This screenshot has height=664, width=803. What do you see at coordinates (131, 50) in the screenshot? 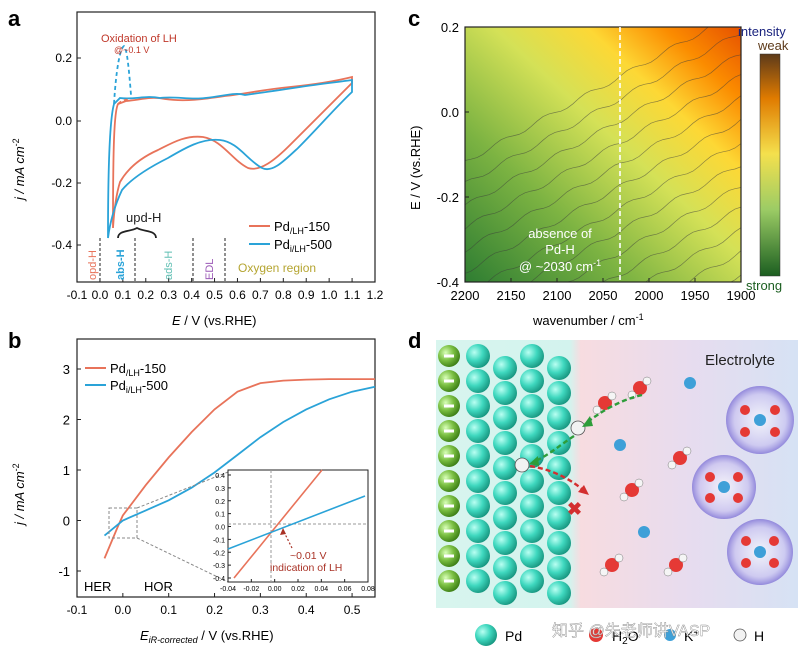
I see `peak-annotation-sub: @~0.1 V` at bounding box center [131, 50].